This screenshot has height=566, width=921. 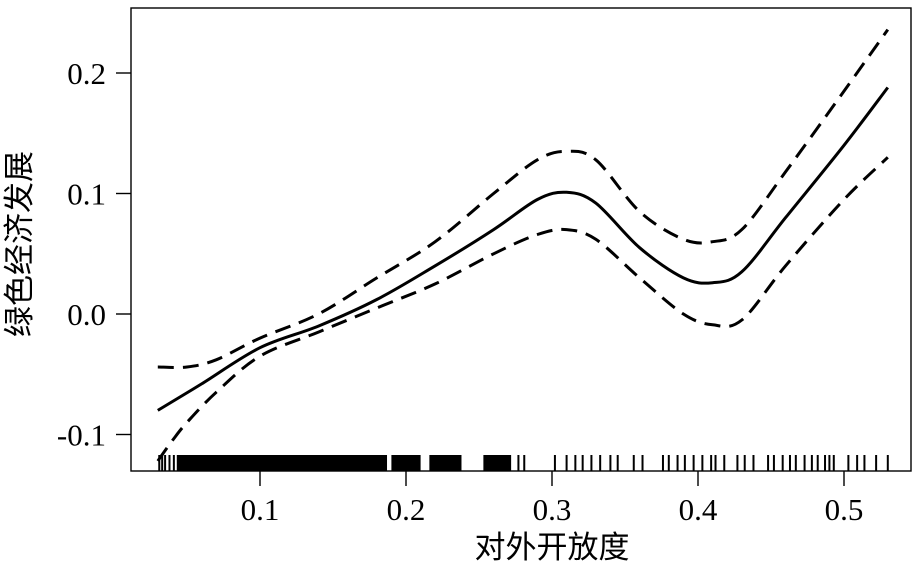 I want to click on x-axis: 0.1 0.2 0.3 0.4 0.5, so click(x=552, y=499).